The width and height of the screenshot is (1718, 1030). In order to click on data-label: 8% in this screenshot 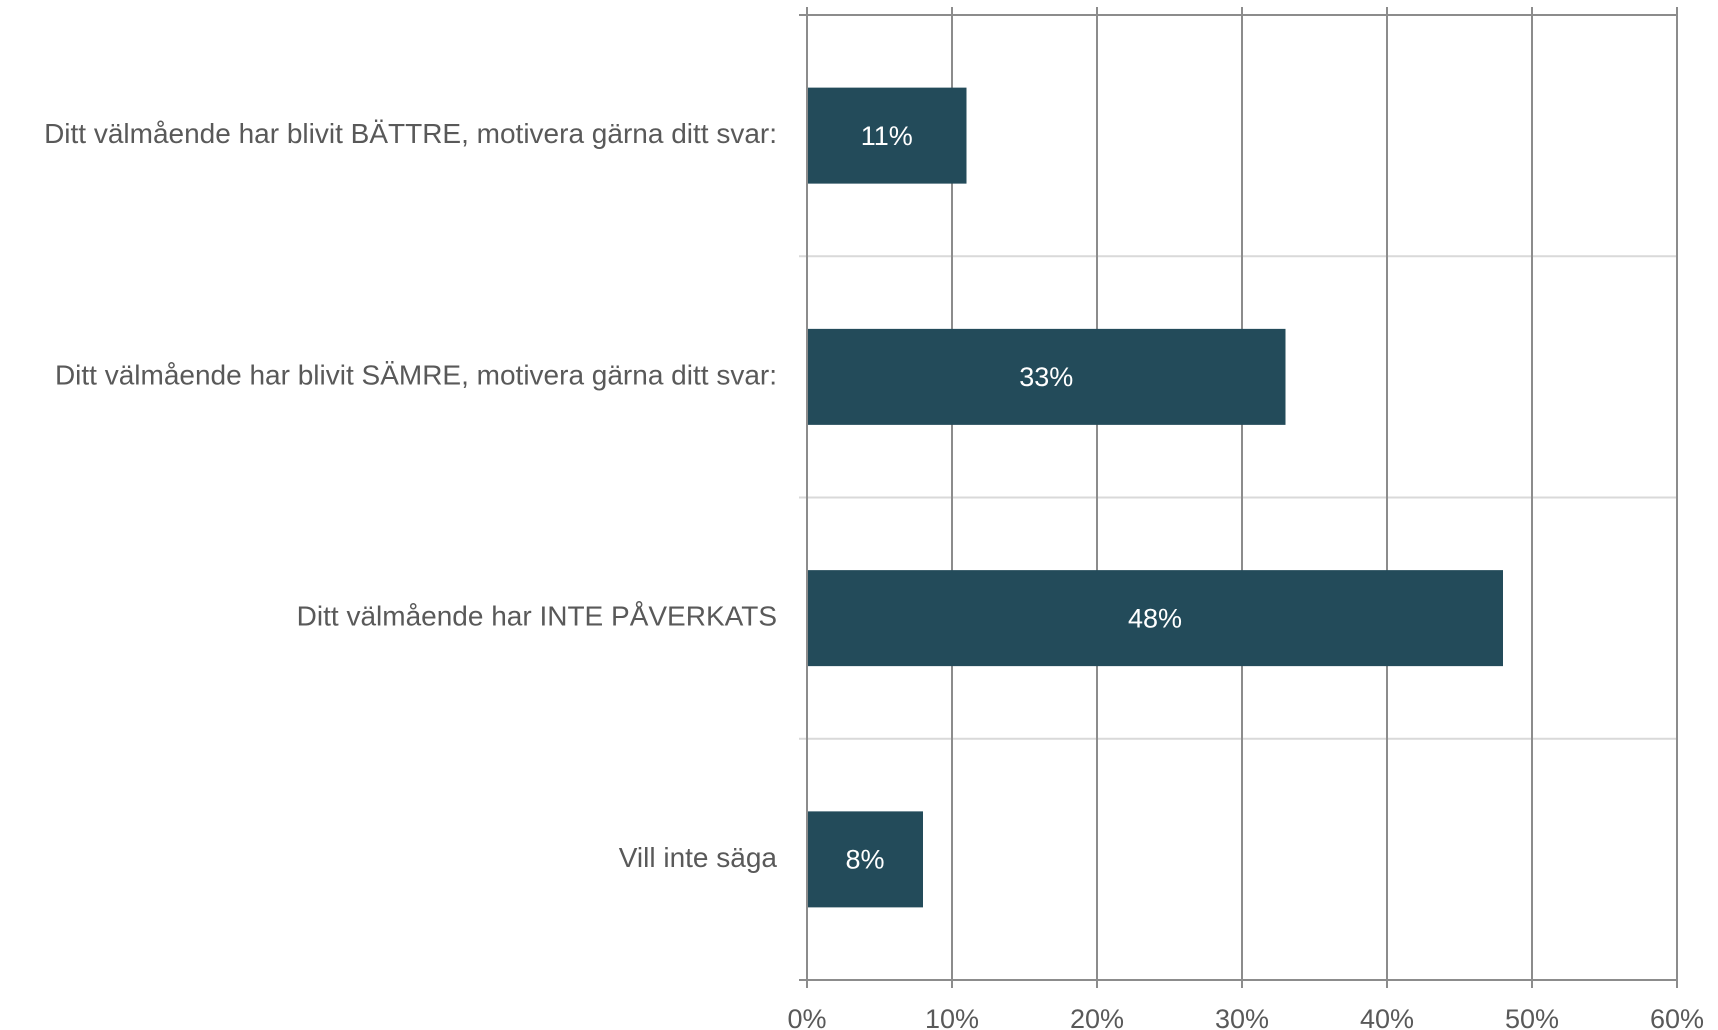, I will do `click(864, 860)`.